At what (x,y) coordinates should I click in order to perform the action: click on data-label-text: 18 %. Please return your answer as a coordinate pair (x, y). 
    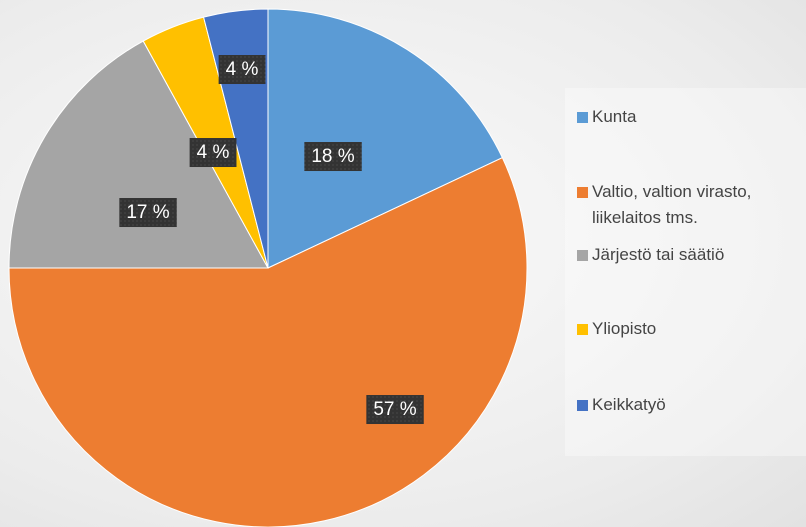
    Looking at the image, I should click on (332, 156).